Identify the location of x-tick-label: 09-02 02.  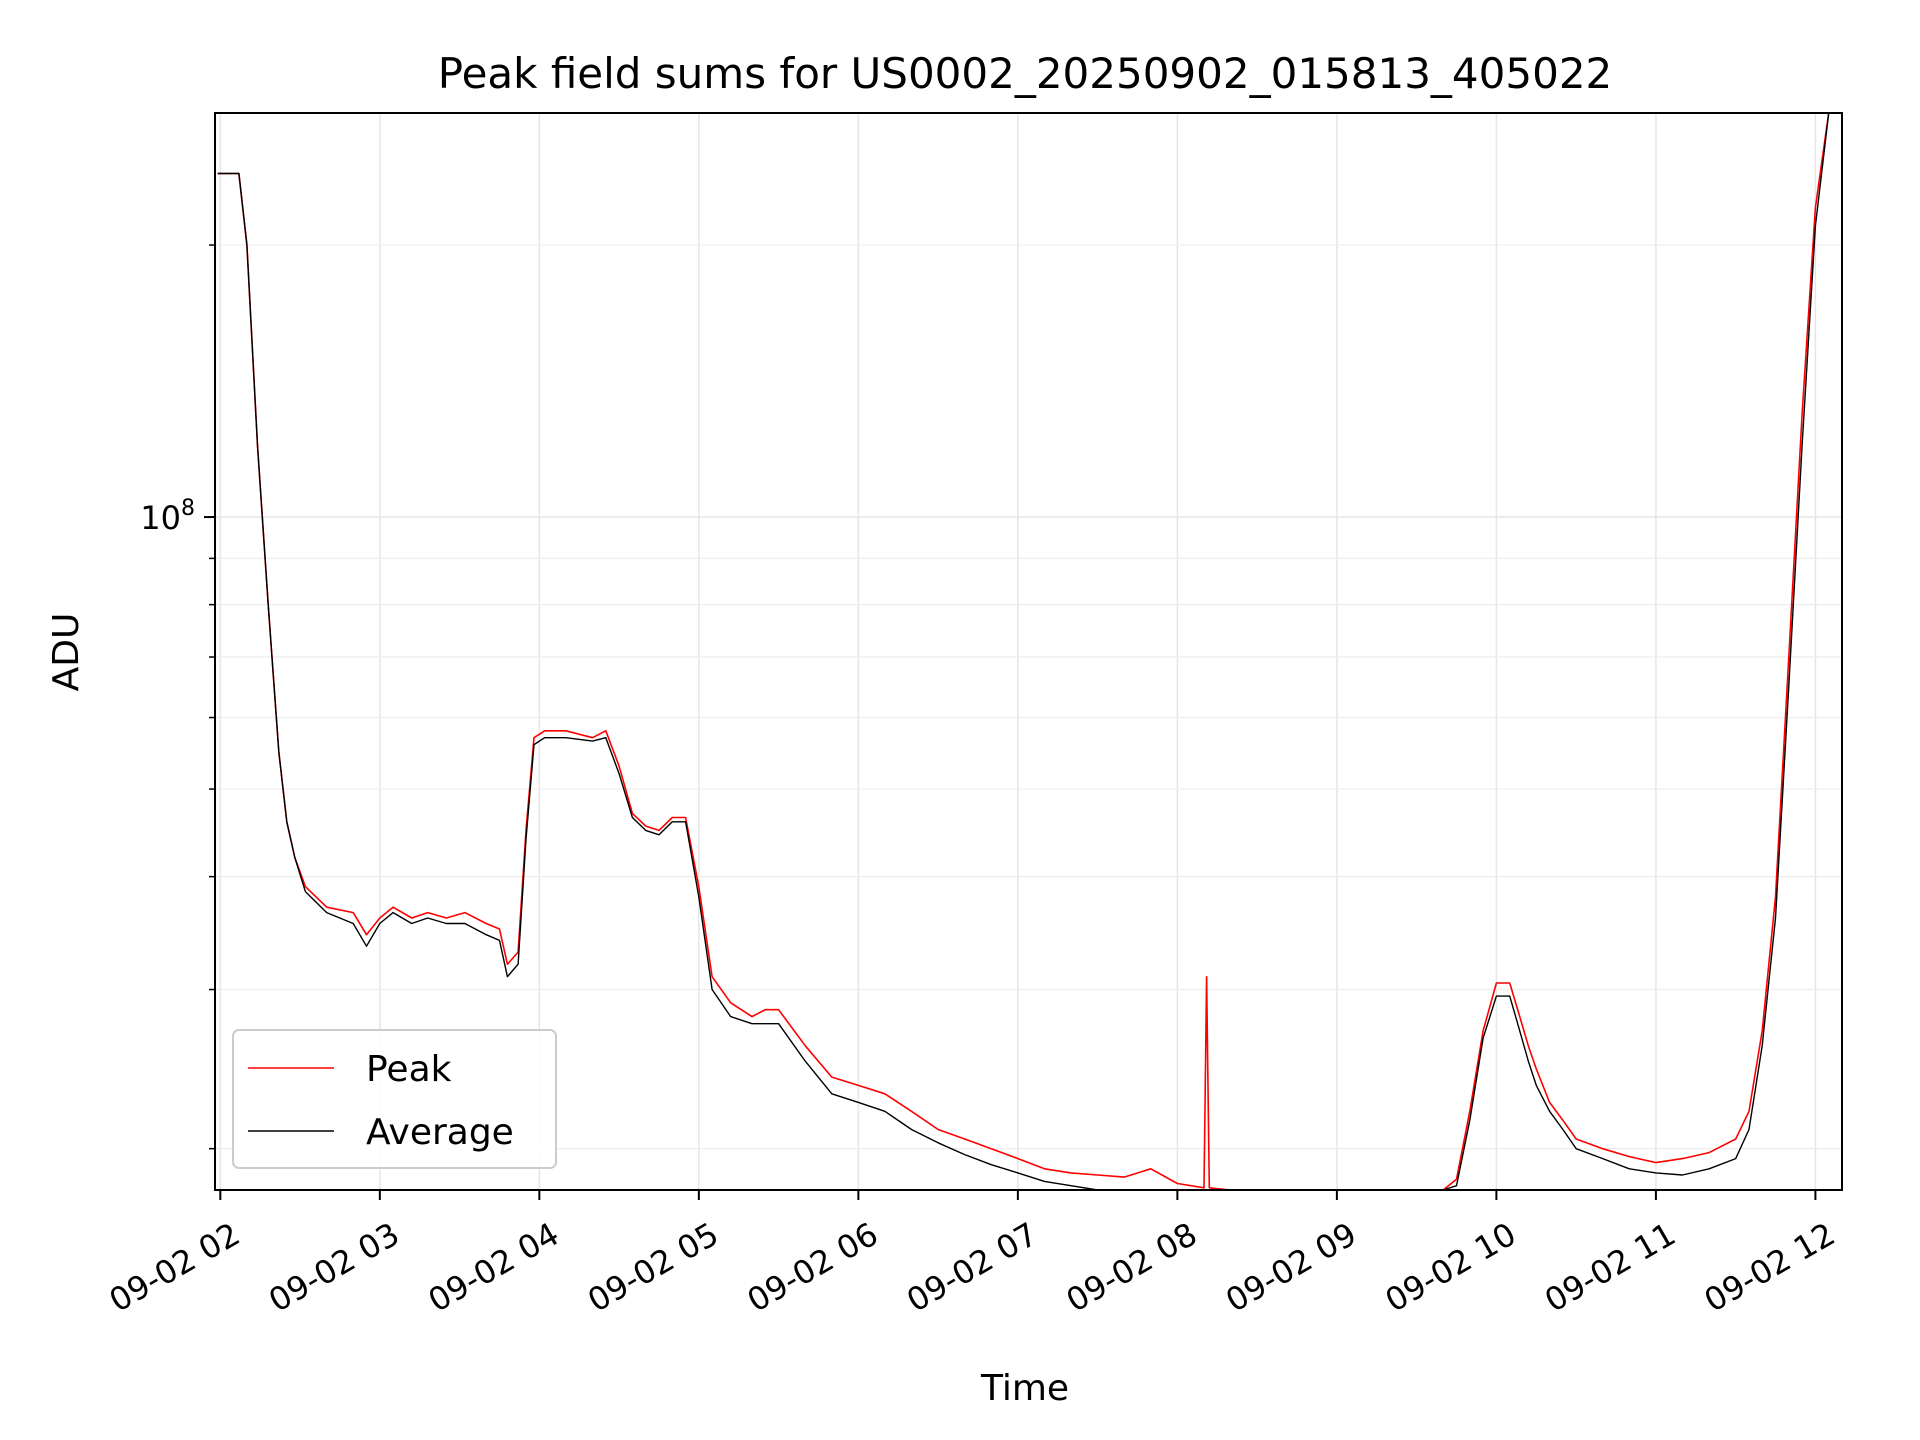
(175, 1267).